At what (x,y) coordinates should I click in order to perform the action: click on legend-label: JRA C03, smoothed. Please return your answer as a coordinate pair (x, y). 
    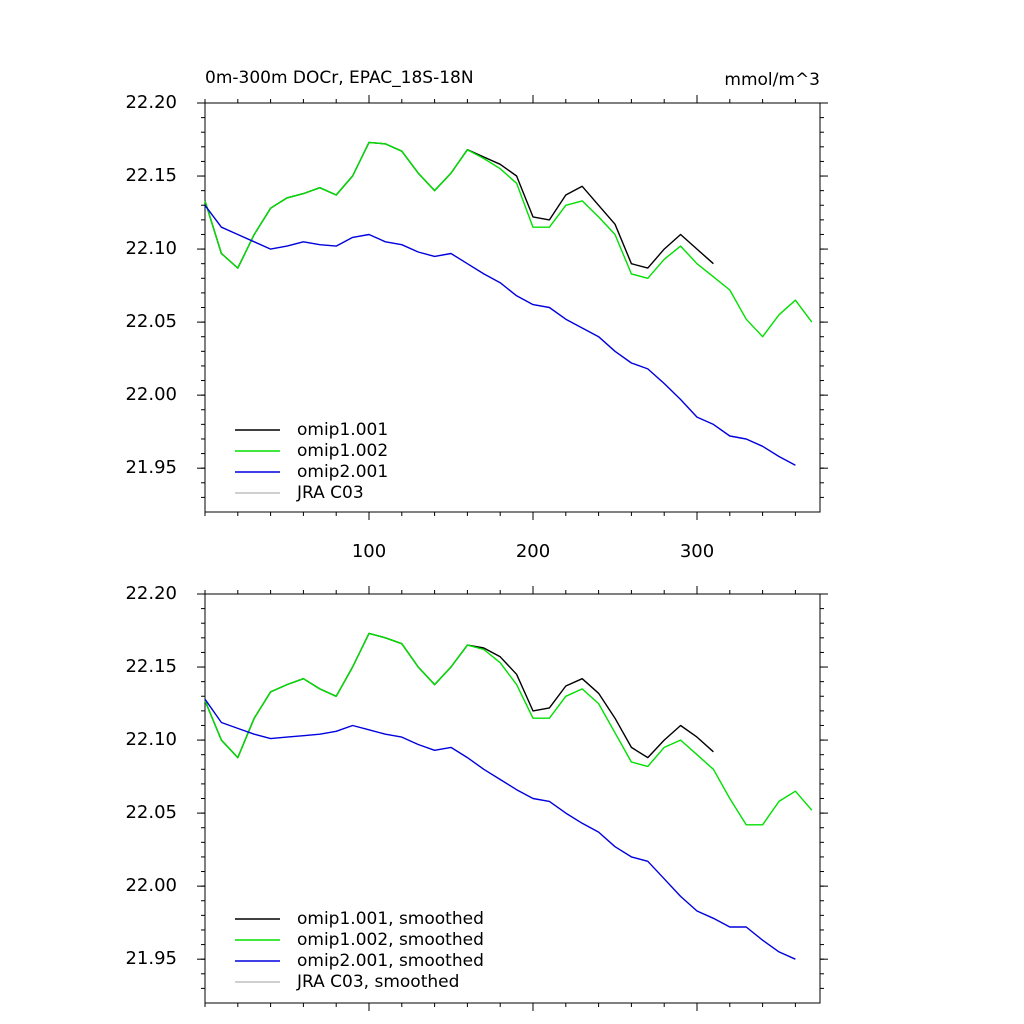
    Looking at the image, I should click on (377, 982).